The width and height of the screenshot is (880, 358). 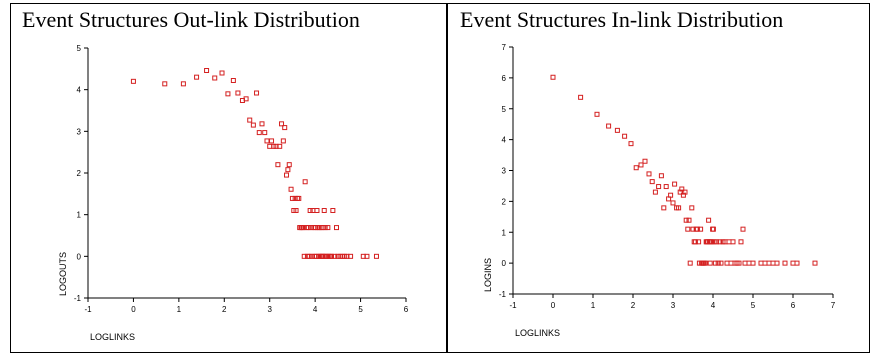 What do you see at coordinates (793, 305) in the screenshot?
I see `x-tick-label: 6` at bounding box center [793, 305].